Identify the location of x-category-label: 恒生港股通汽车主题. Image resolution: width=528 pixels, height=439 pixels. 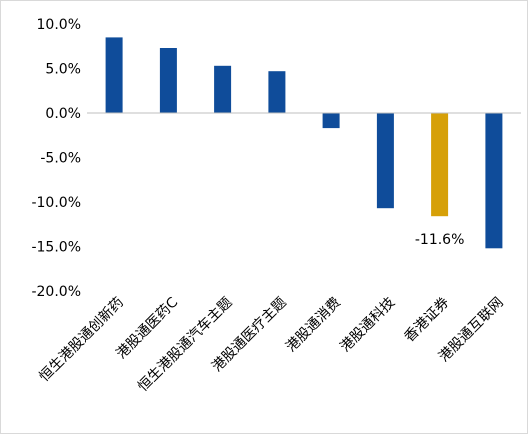
(184, 344).